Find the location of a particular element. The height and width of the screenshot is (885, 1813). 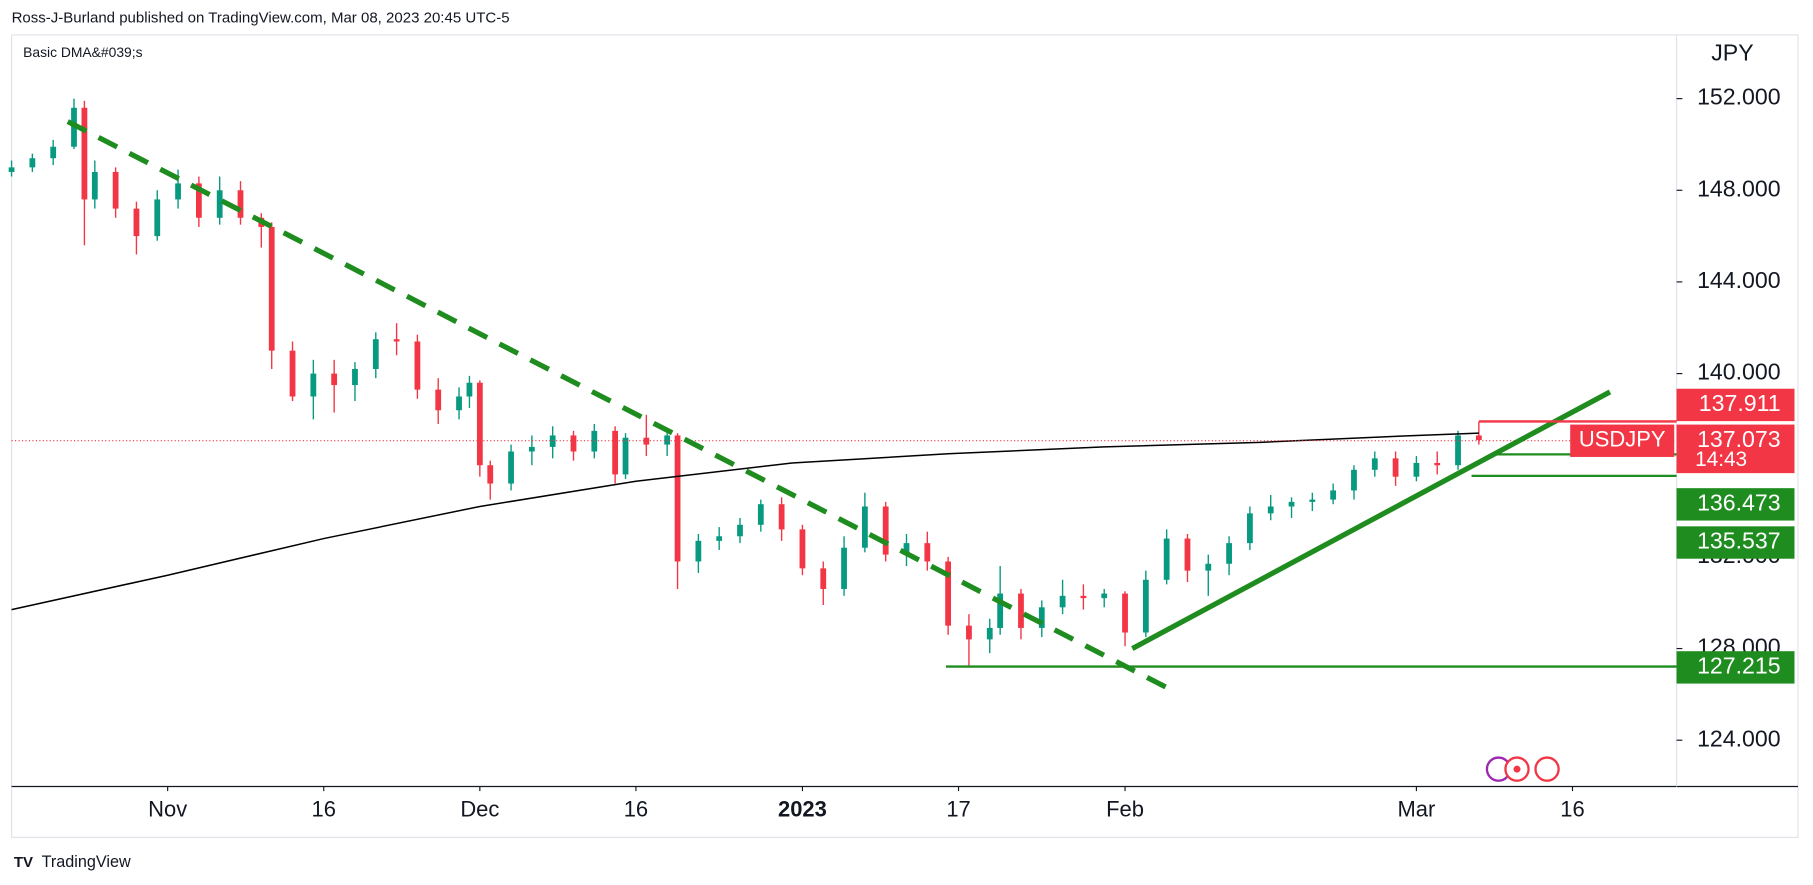

y-tick-label: 148.000 is located at coordinates (1739, 188).